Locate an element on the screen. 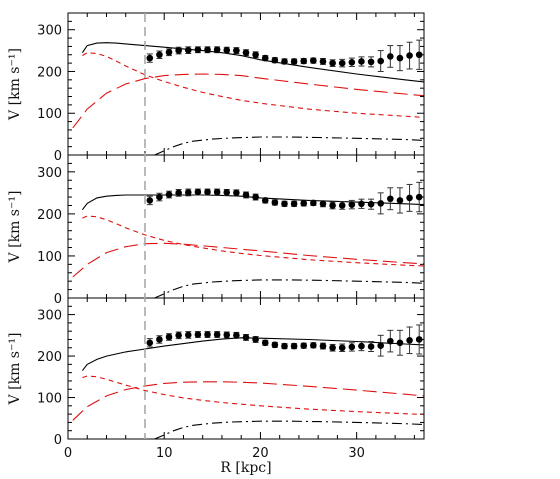 This screenshot has height=479, width=560. y-tick-label: 100 is located at coordinates (49, 114).